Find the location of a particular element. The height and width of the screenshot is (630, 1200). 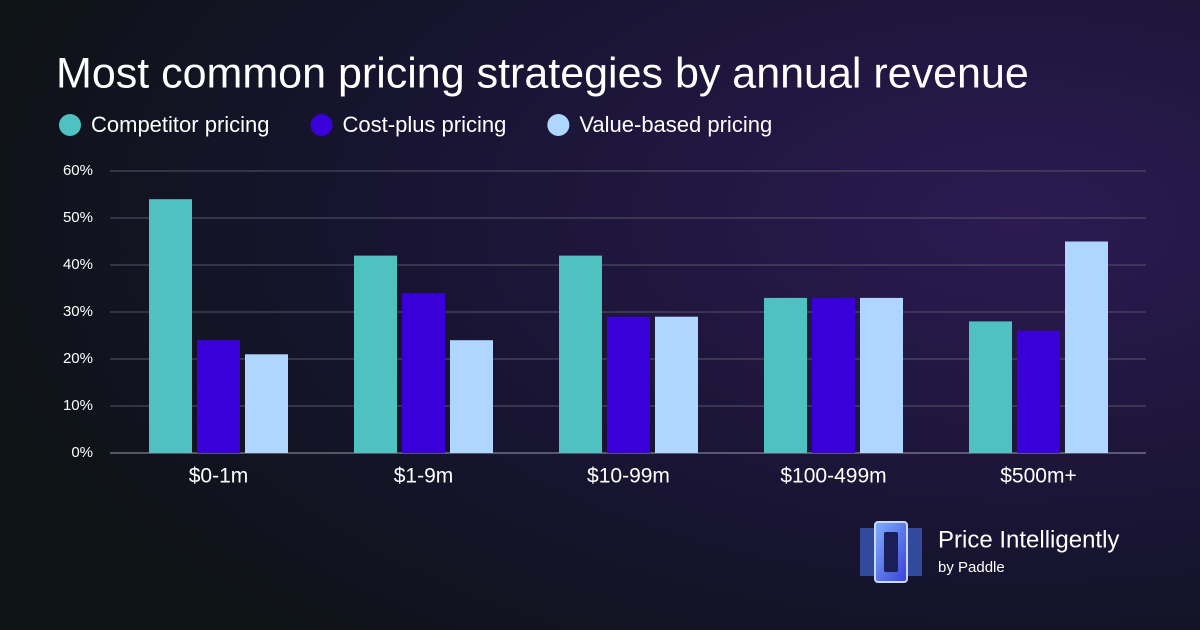

x-tick-label: $0-1m is located at coordinates (219, 476).